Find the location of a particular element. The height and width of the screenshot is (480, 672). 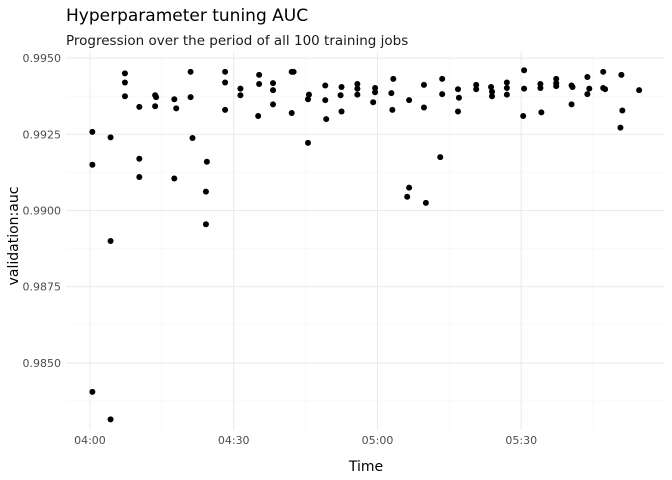

x-tick-label: 04:30 is located at coordinates (234, 440).